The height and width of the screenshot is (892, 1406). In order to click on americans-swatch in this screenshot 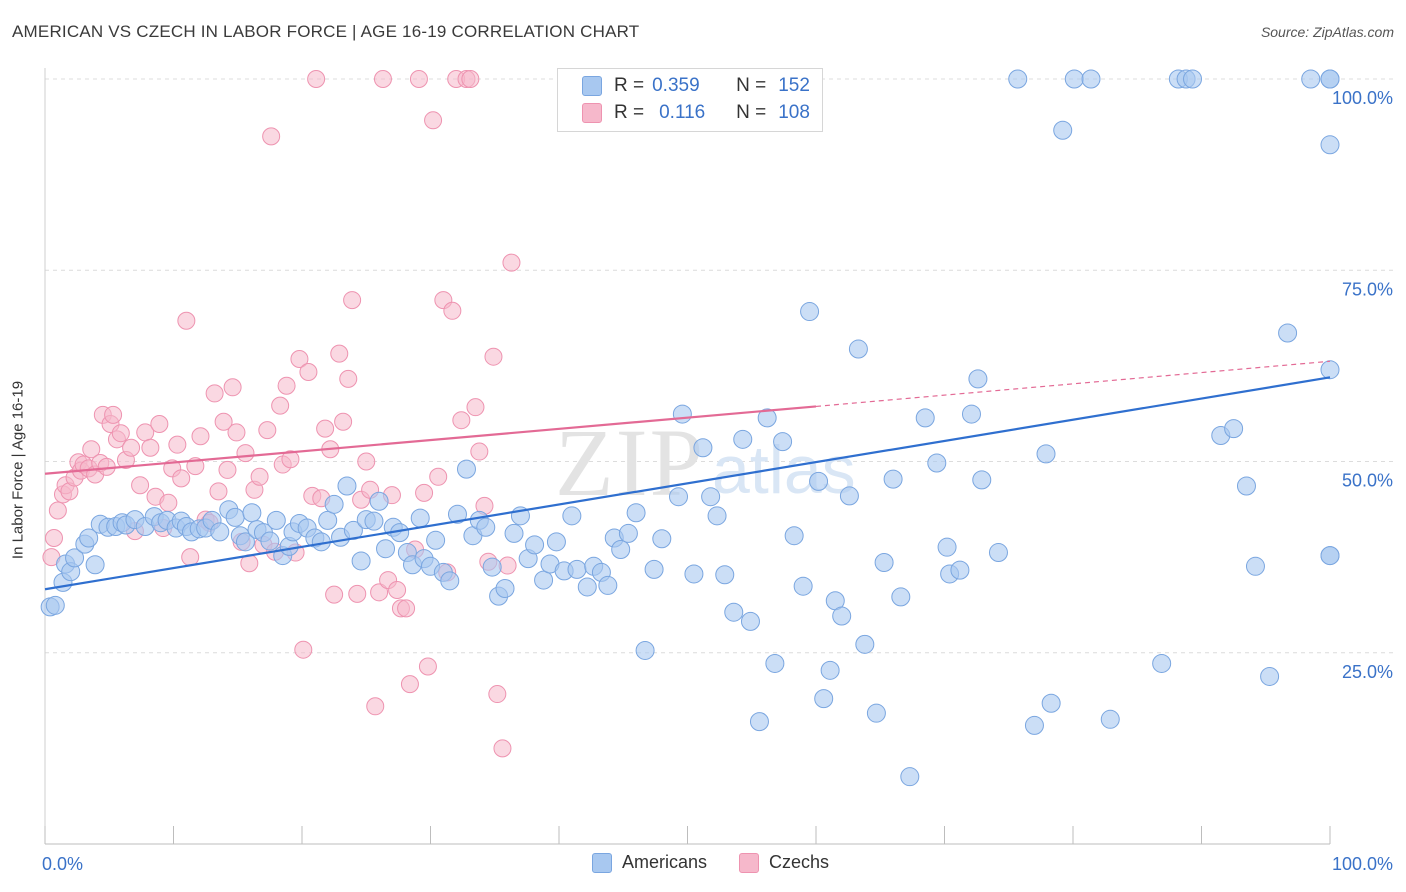, I will do `click(592, 86)`.